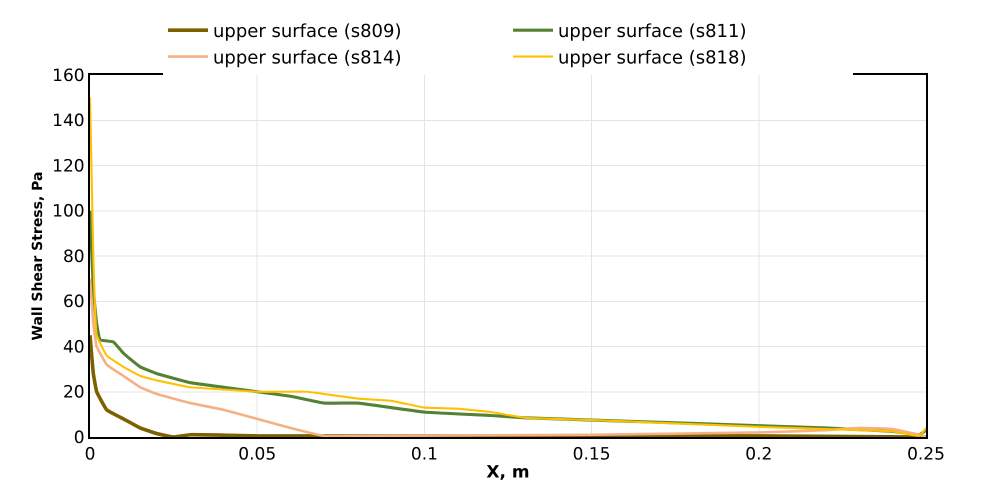 This screenshot has width=996, height=497. Describe the element at coordinates (307, 58) in the screenshot. I see `legend-label: upper surface (s814)` at that location.